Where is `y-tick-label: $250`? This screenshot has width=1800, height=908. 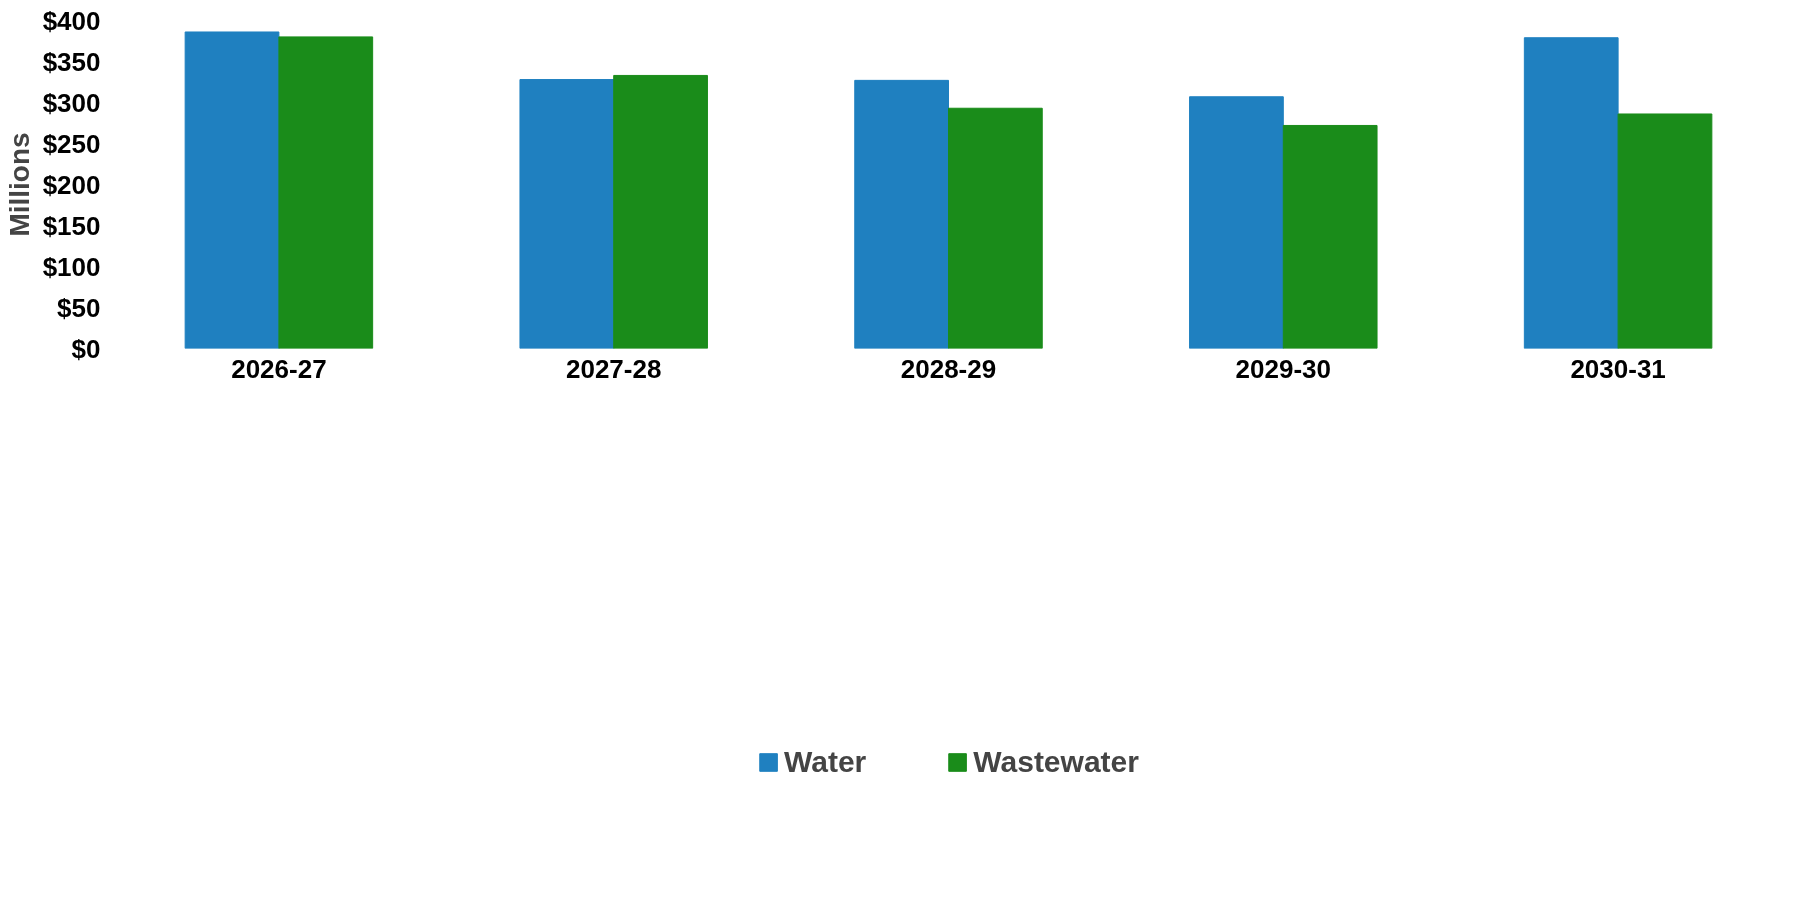 y-tick-label: $250 is located at coordinates (71, 143).